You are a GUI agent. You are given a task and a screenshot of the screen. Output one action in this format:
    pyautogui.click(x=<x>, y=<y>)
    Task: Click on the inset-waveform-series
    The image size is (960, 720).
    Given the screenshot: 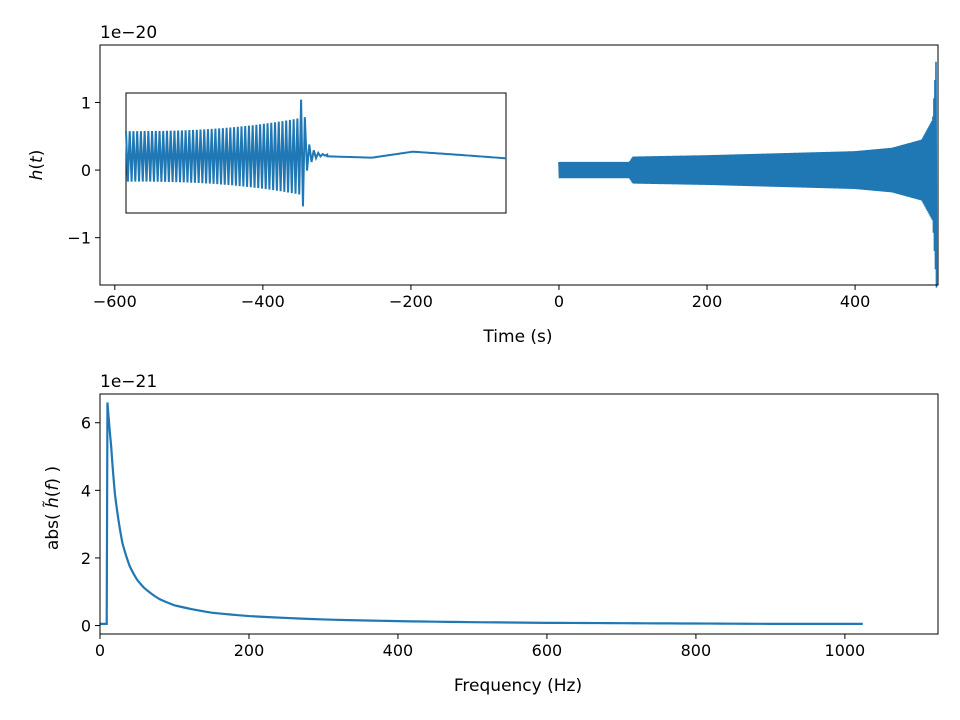 What is the action you would take?
    pyautogui.click(x=316, y=153)
    